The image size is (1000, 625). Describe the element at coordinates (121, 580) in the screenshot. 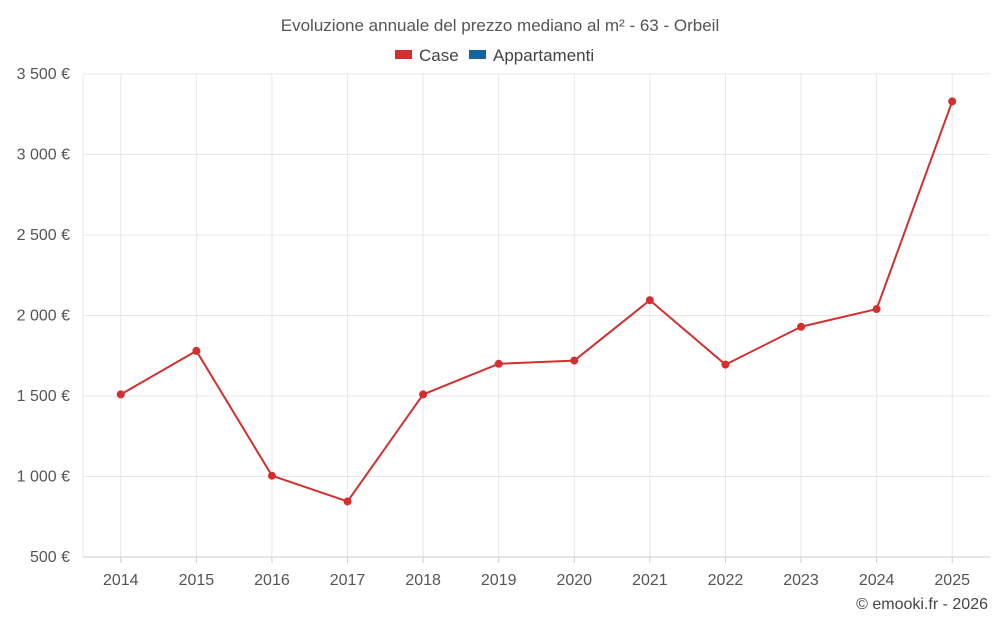

I see `x-tick-label: 2014` at that location.